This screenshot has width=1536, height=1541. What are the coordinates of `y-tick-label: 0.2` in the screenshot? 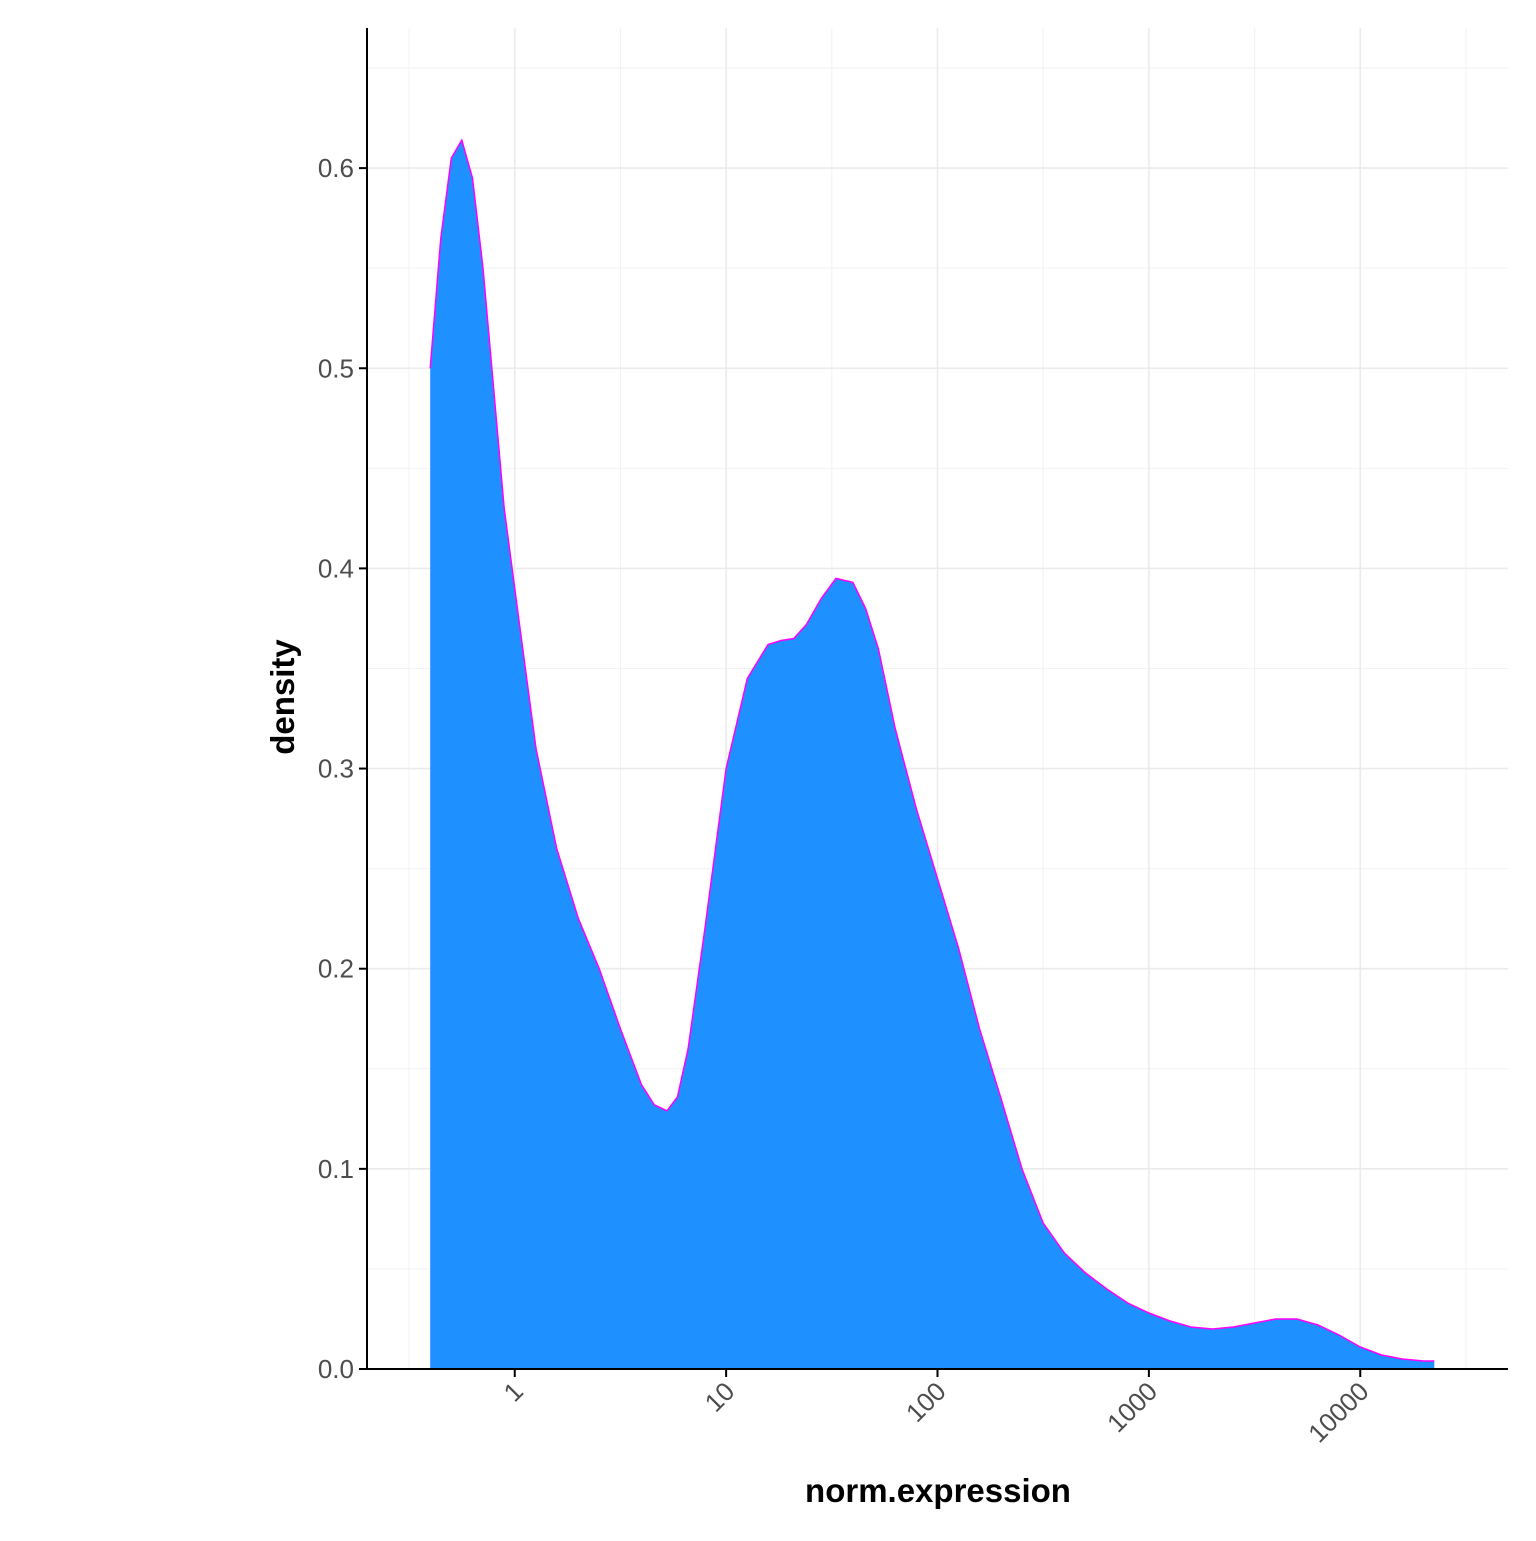 It's located at (336, 969).